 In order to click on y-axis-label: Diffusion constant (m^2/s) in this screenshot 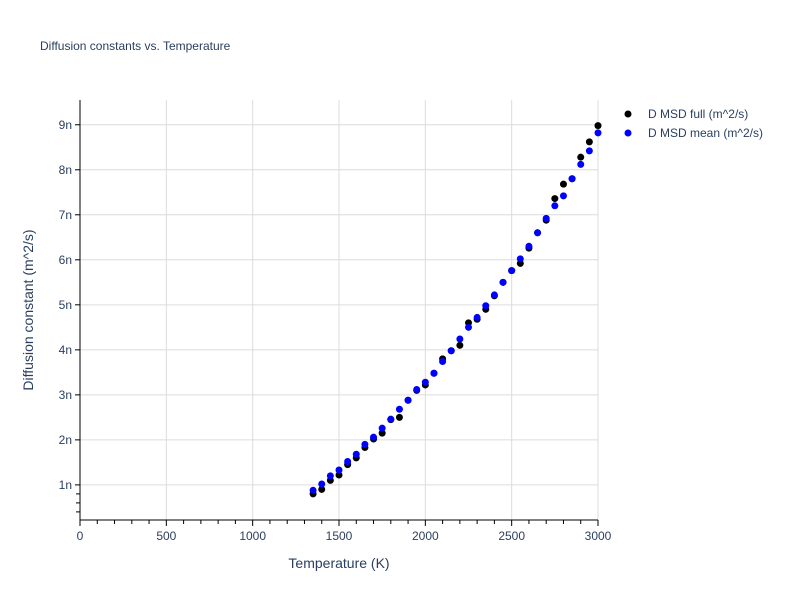, I will do `click(28, 309)`.